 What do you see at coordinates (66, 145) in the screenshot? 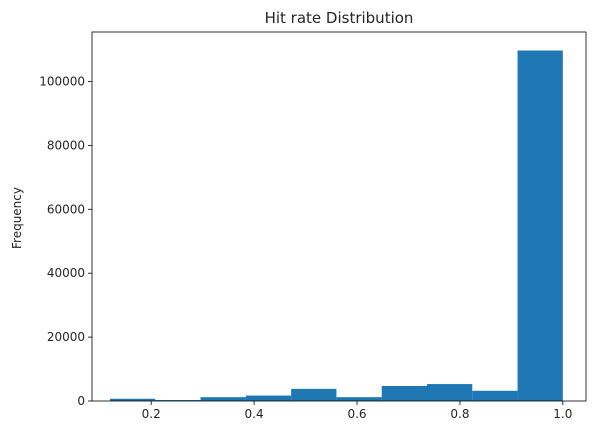
I see `y-tick-label: 80000` at bounding box center [66, 145].